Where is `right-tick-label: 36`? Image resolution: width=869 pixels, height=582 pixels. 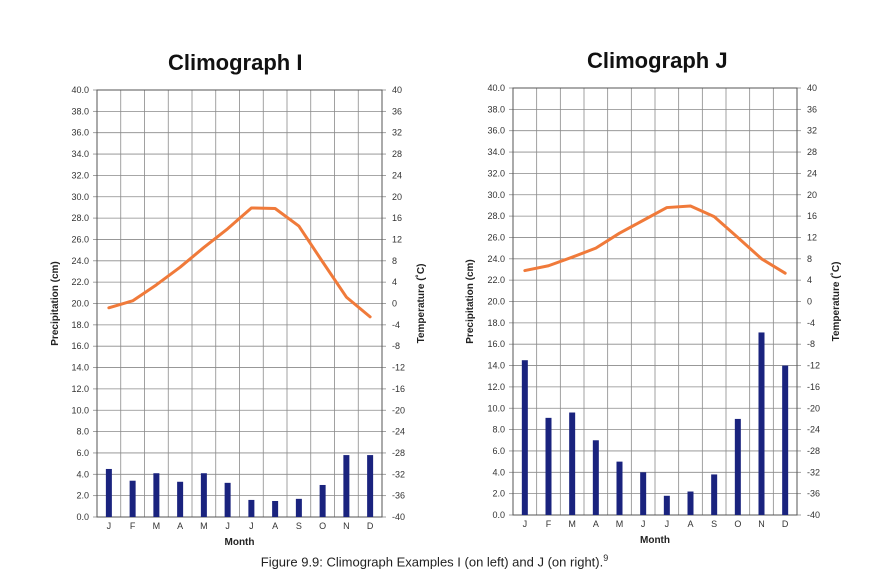 right-tick-label: 36 is located at coordinates (397, 111).